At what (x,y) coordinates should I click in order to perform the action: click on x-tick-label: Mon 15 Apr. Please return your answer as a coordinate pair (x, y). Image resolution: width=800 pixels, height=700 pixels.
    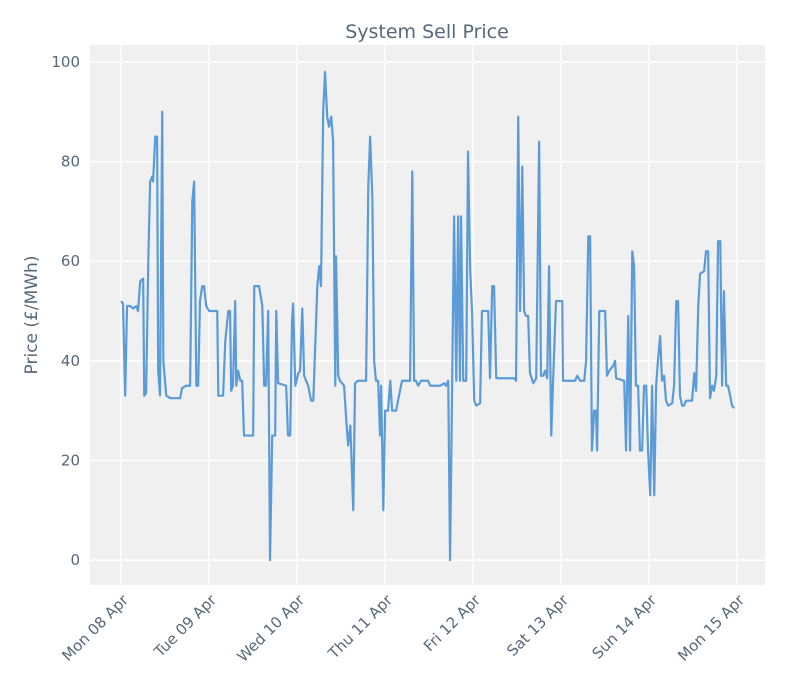
    Looking at the image, I should click on (711, 628).